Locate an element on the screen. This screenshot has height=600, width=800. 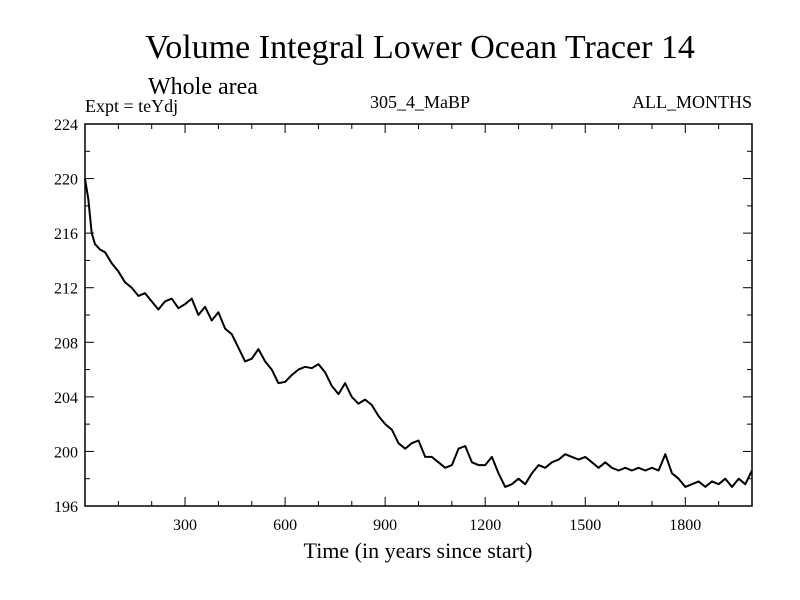
chart-title: Volume Integral Lower Ocean Tracer 14 is located at coordinates (420, 47).